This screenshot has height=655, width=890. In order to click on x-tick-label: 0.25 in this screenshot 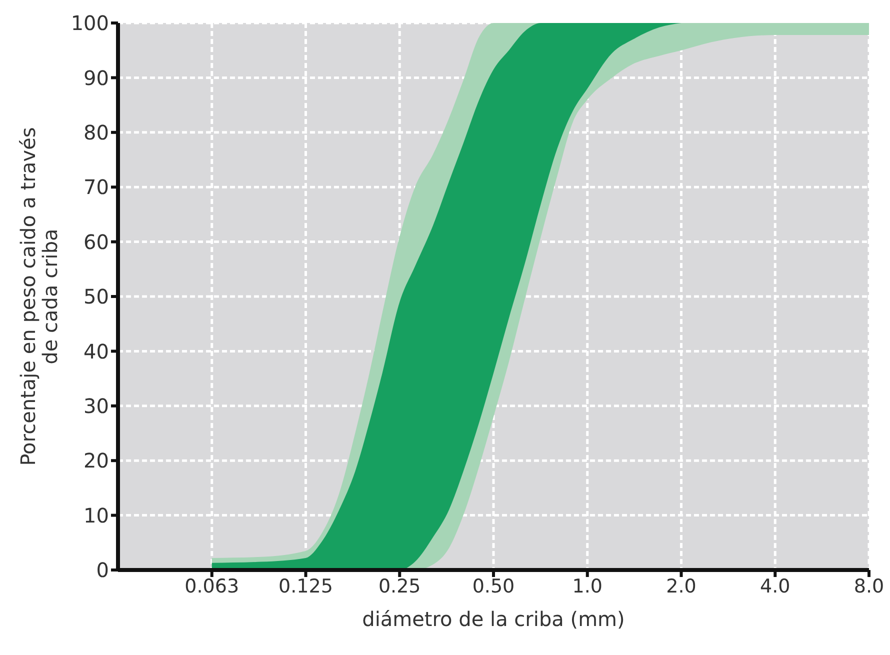, I will do `click(399, 586)`.